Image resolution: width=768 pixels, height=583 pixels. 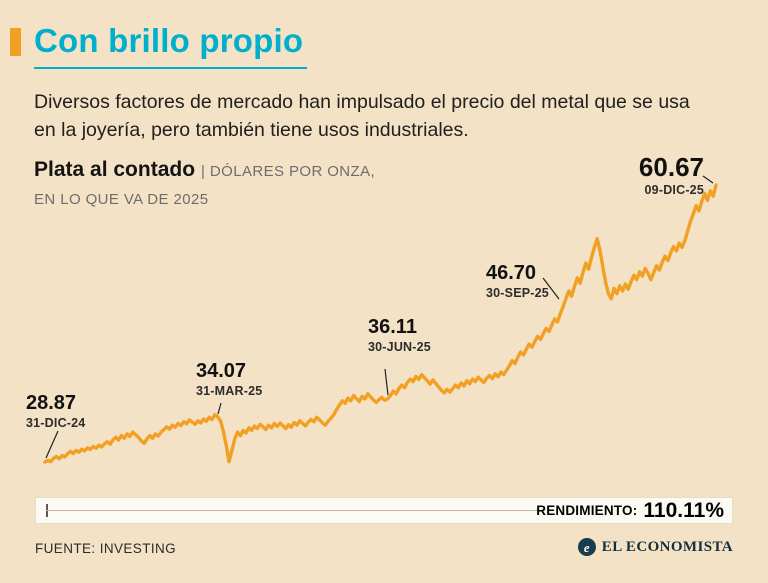 I want to click on annotation-date: 09-DIC-25, so click(x=674, y=190).